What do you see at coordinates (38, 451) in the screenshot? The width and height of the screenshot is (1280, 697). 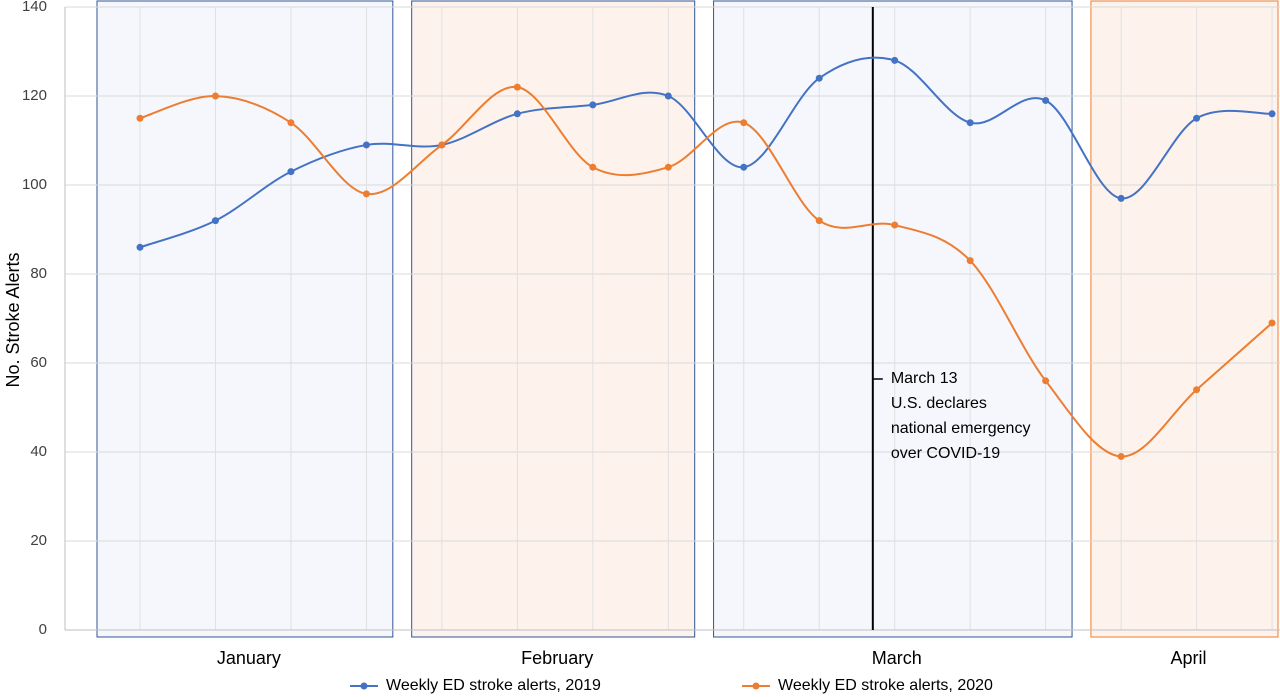 I see `y-tick-label: 40` at bounding box center [38, 451].